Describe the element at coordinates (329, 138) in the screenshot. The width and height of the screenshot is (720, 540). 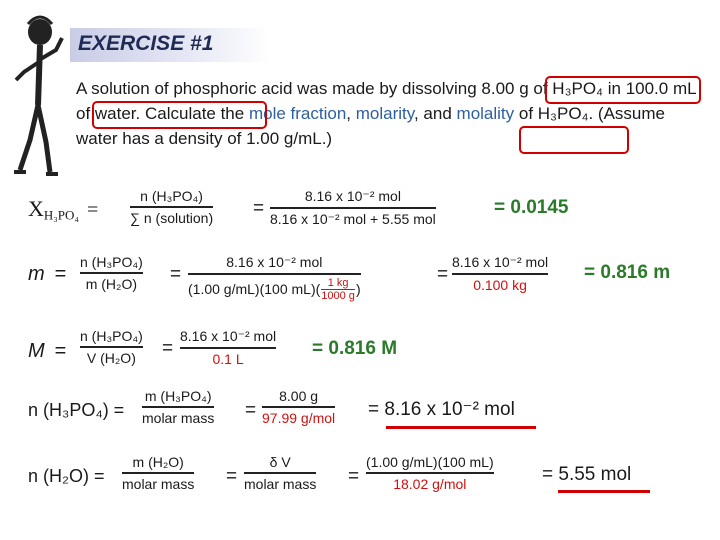
I see `problem-text: )` at that location.